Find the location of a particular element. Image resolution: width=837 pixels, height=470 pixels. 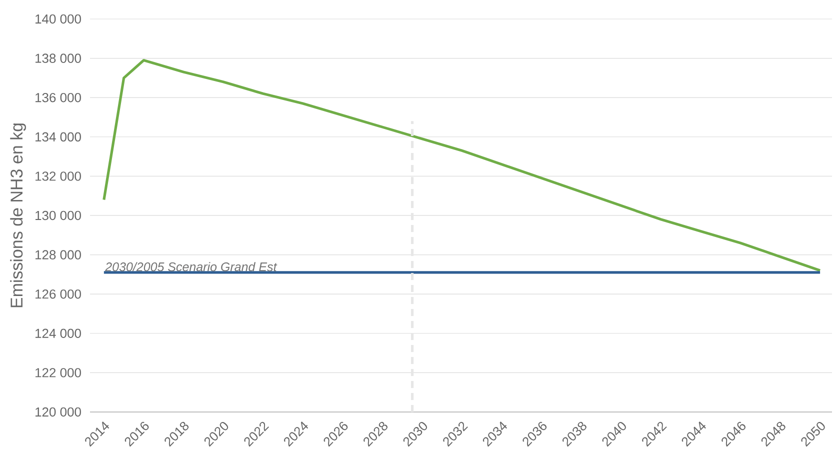

y-tick-label: 140 000 is located at coordinates (58, 19).